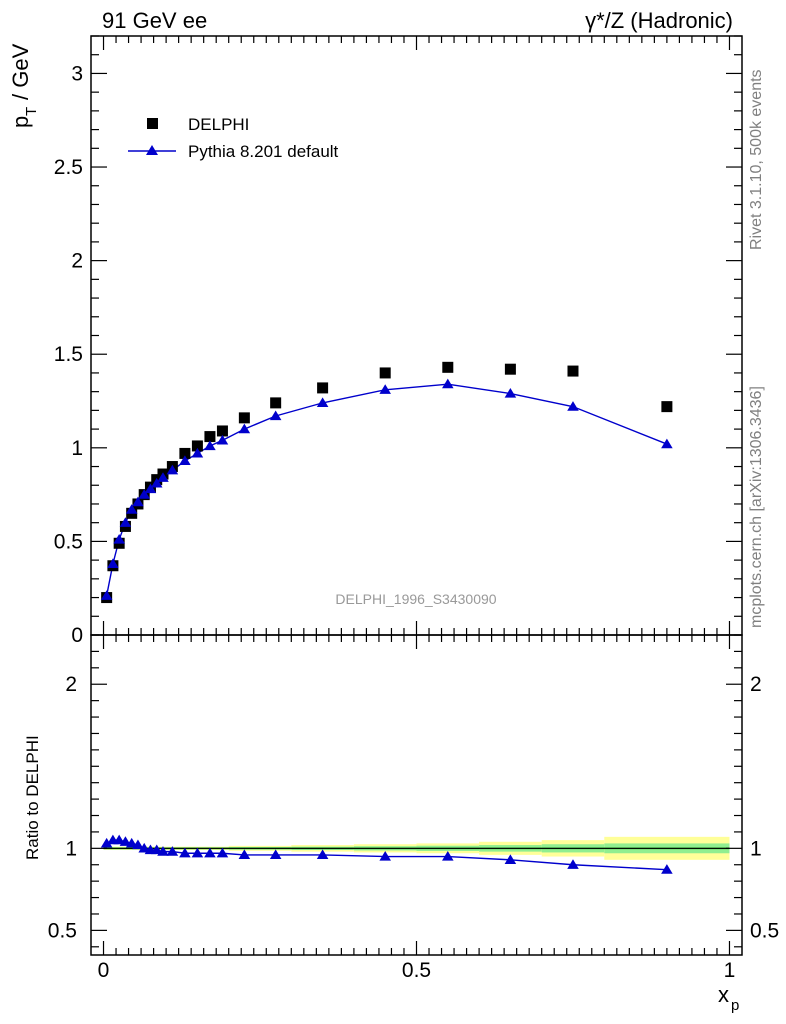 The height and width of the screenshot is (1024, 786). I want to click on top-y-tick-label: 3, so click(77, 73).